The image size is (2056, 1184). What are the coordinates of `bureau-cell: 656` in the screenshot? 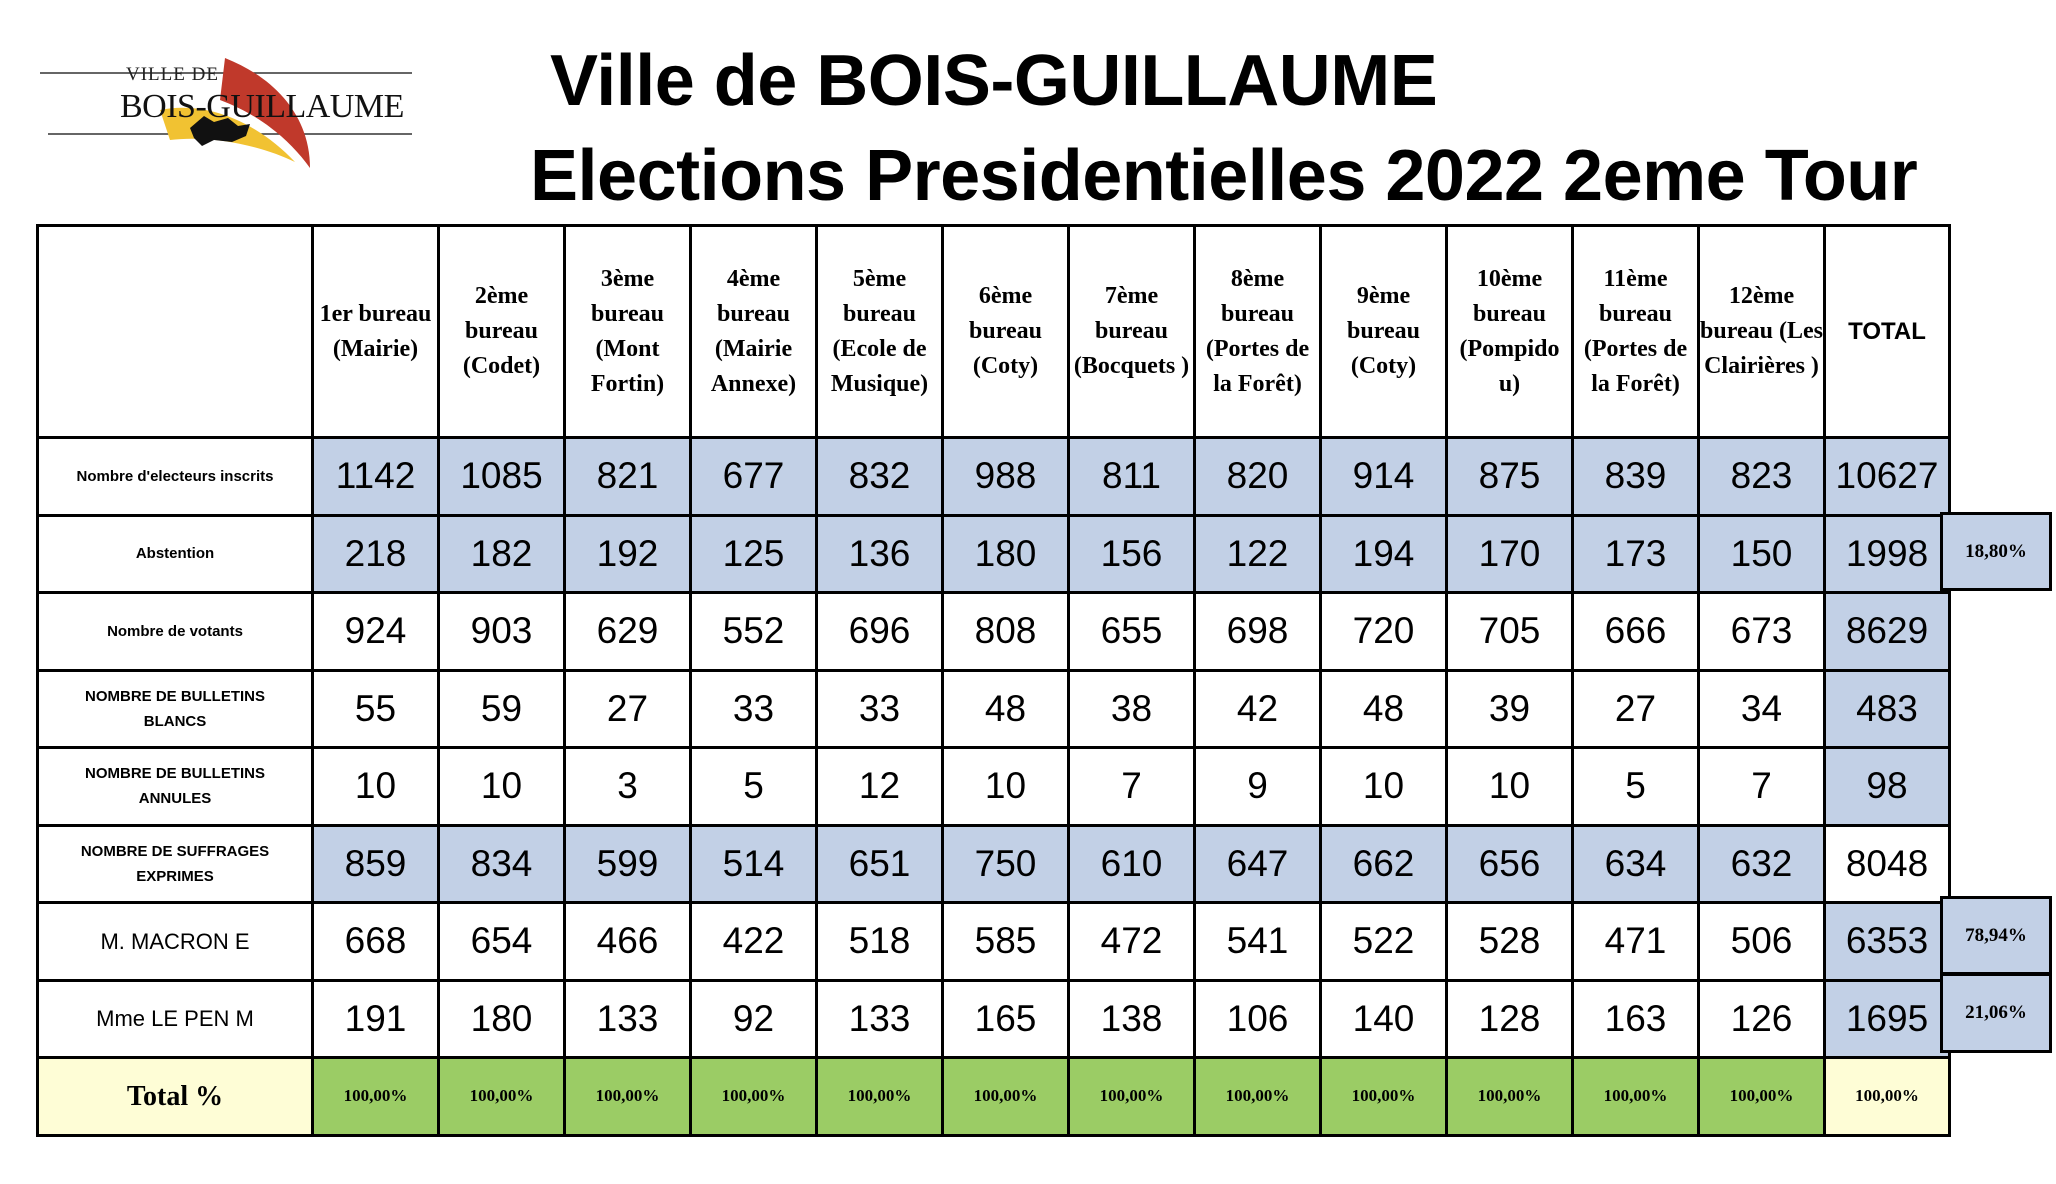 It's located at (1509, 863).